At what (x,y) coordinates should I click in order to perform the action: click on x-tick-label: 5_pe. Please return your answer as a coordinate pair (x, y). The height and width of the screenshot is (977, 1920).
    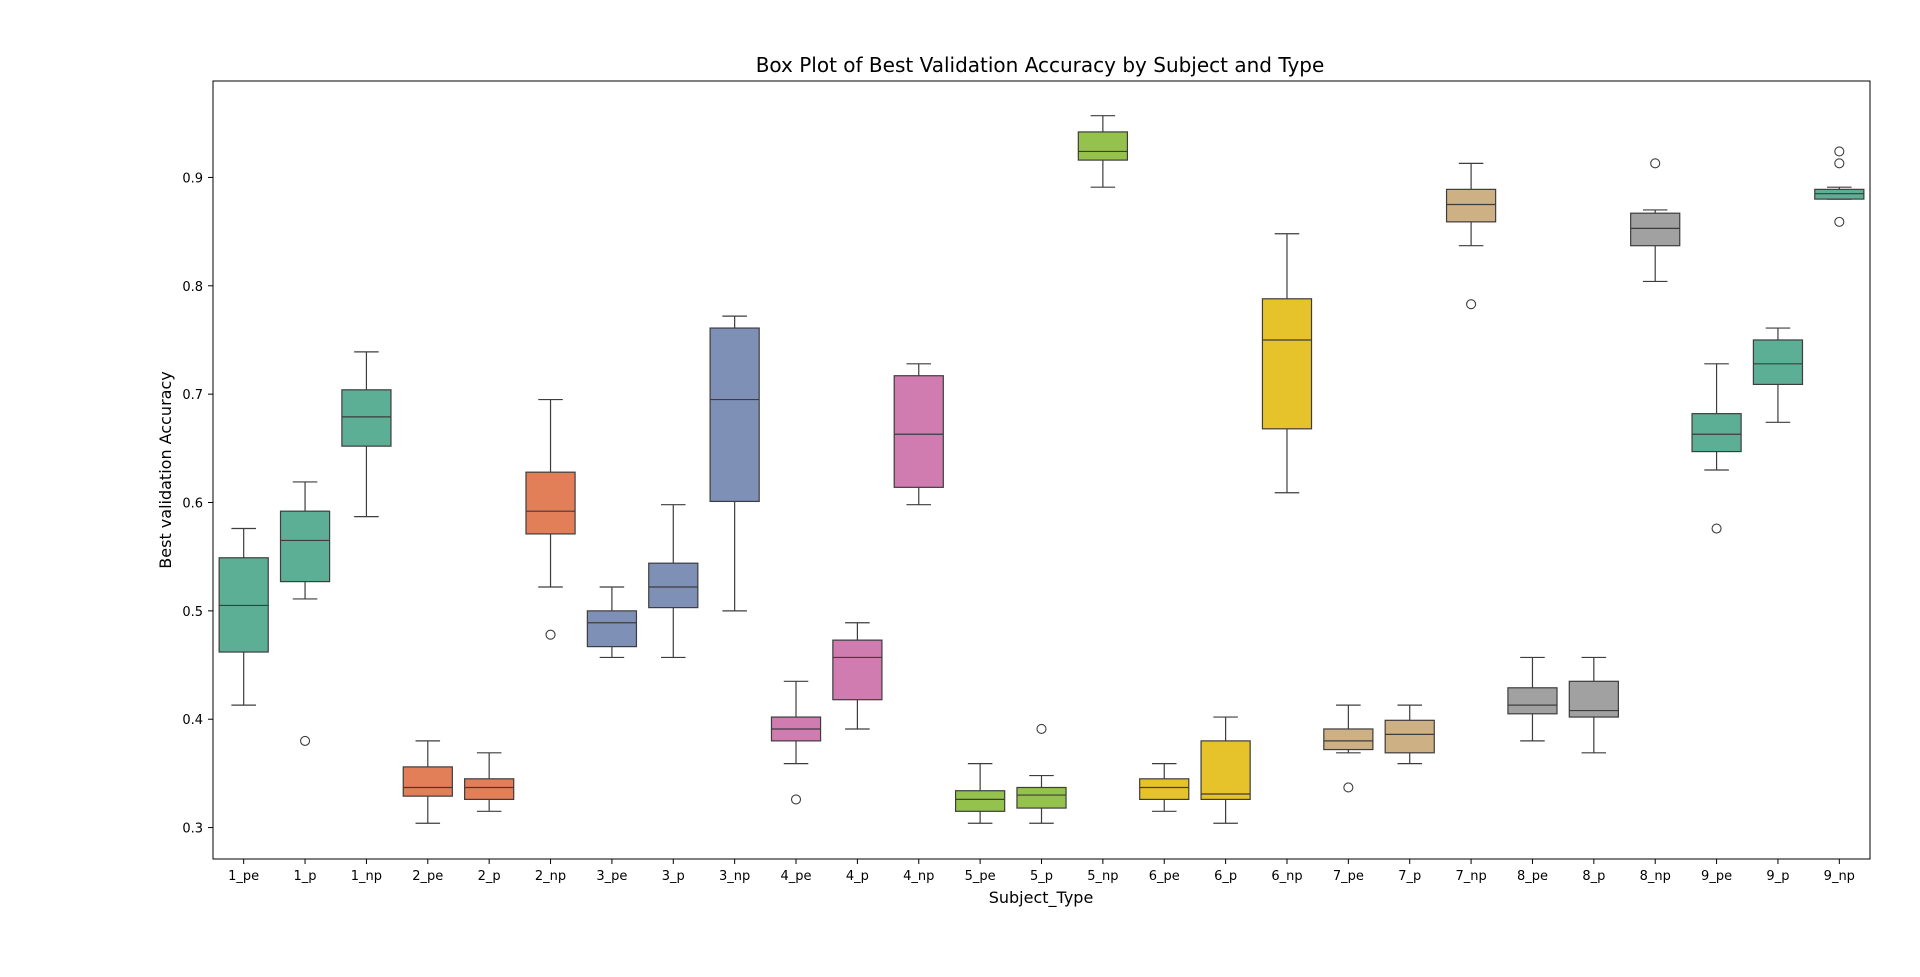
    Looking at the image, I should click on (980, 876).